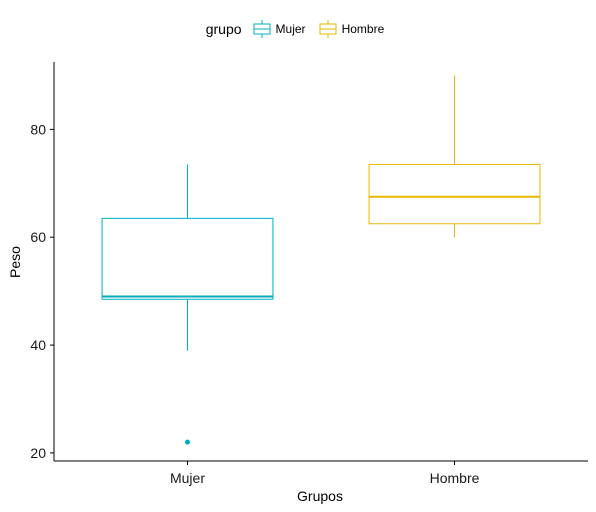 The image size is (596, 512). Describe the element at coordinates (262, 29) in the screenshot. I see `legend-key-mujer-icon` at that location.